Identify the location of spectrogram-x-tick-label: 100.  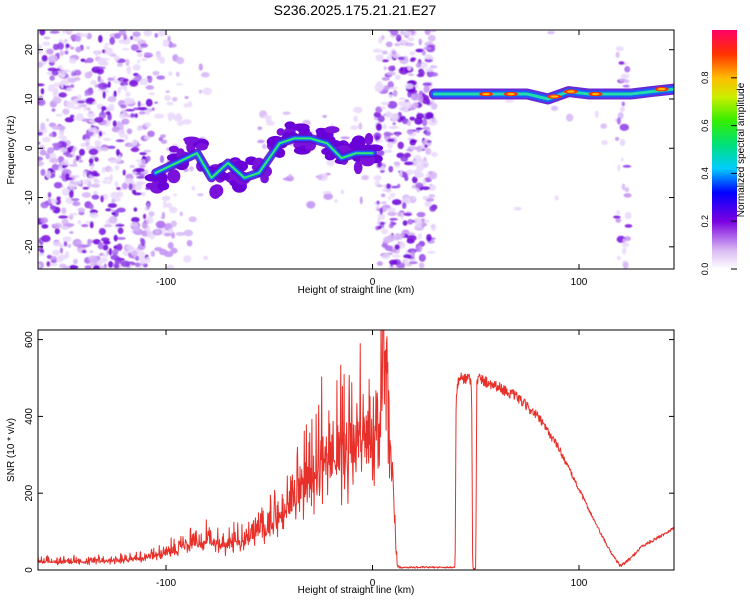
(579, 282).